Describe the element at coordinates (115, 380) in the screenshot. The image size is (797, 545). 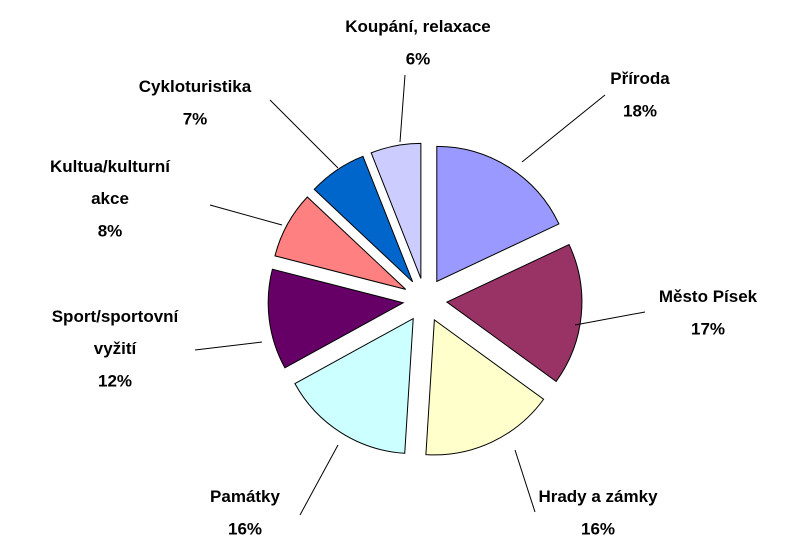
I see `value-label: 12%` at that location.